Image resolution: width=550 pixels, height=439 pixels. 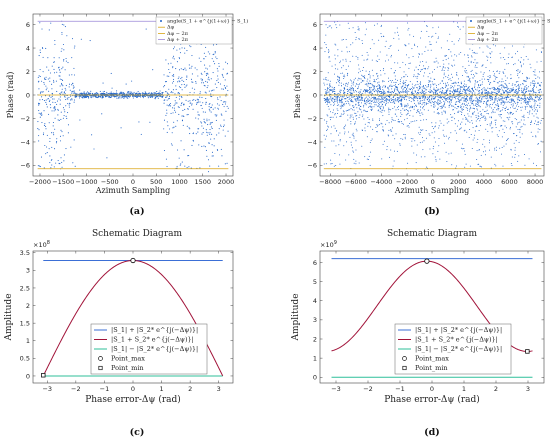 I want to click on point-max-marker, so click(x=133, y=260).